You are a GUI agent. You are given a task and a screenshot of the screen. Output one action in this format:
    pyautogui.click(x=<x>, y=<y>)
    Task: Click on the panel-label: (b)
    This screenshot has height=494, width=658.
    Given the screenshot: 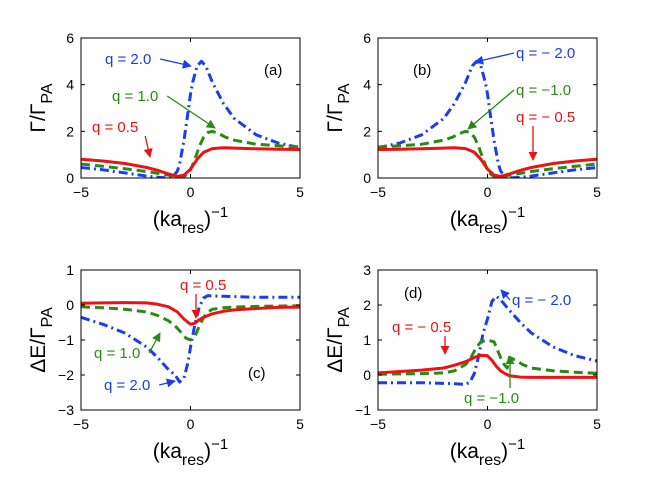 What is the action you would take?
    pyautogui.click(x=422, y=70)
    